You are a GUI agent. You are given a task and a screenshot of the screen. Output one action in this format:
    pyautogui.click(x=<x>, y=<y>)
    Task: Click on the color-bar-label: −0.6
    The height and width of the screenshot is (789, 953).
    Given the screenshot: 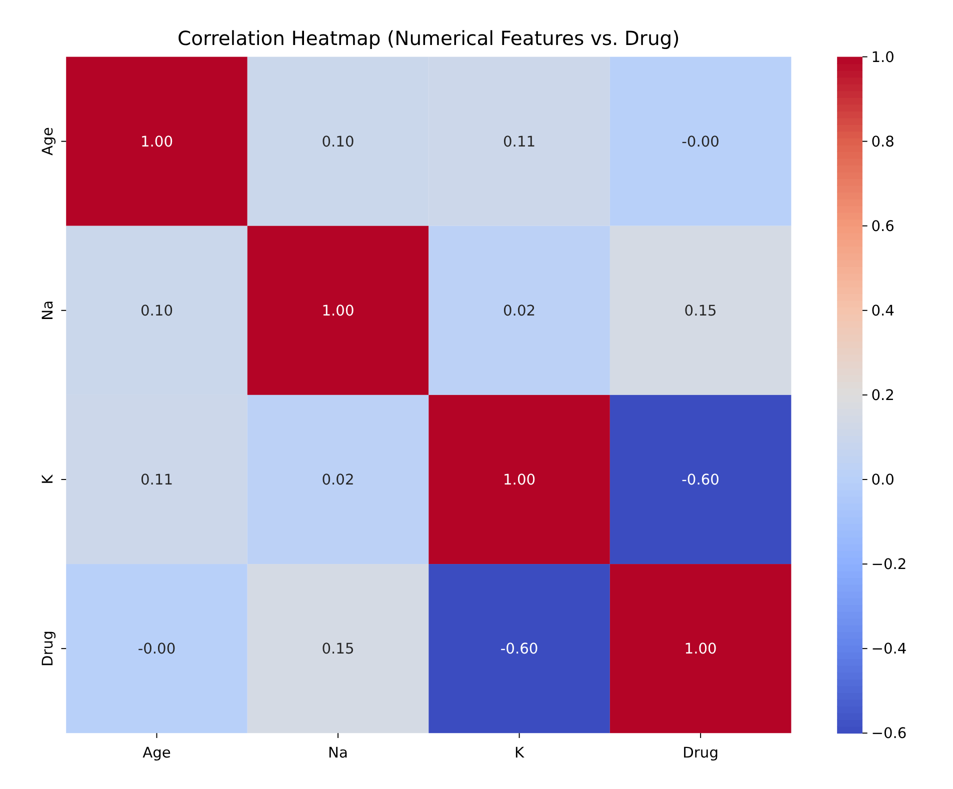 What is the action you would take?
    pyautogui.click(x=889, y=733)
    